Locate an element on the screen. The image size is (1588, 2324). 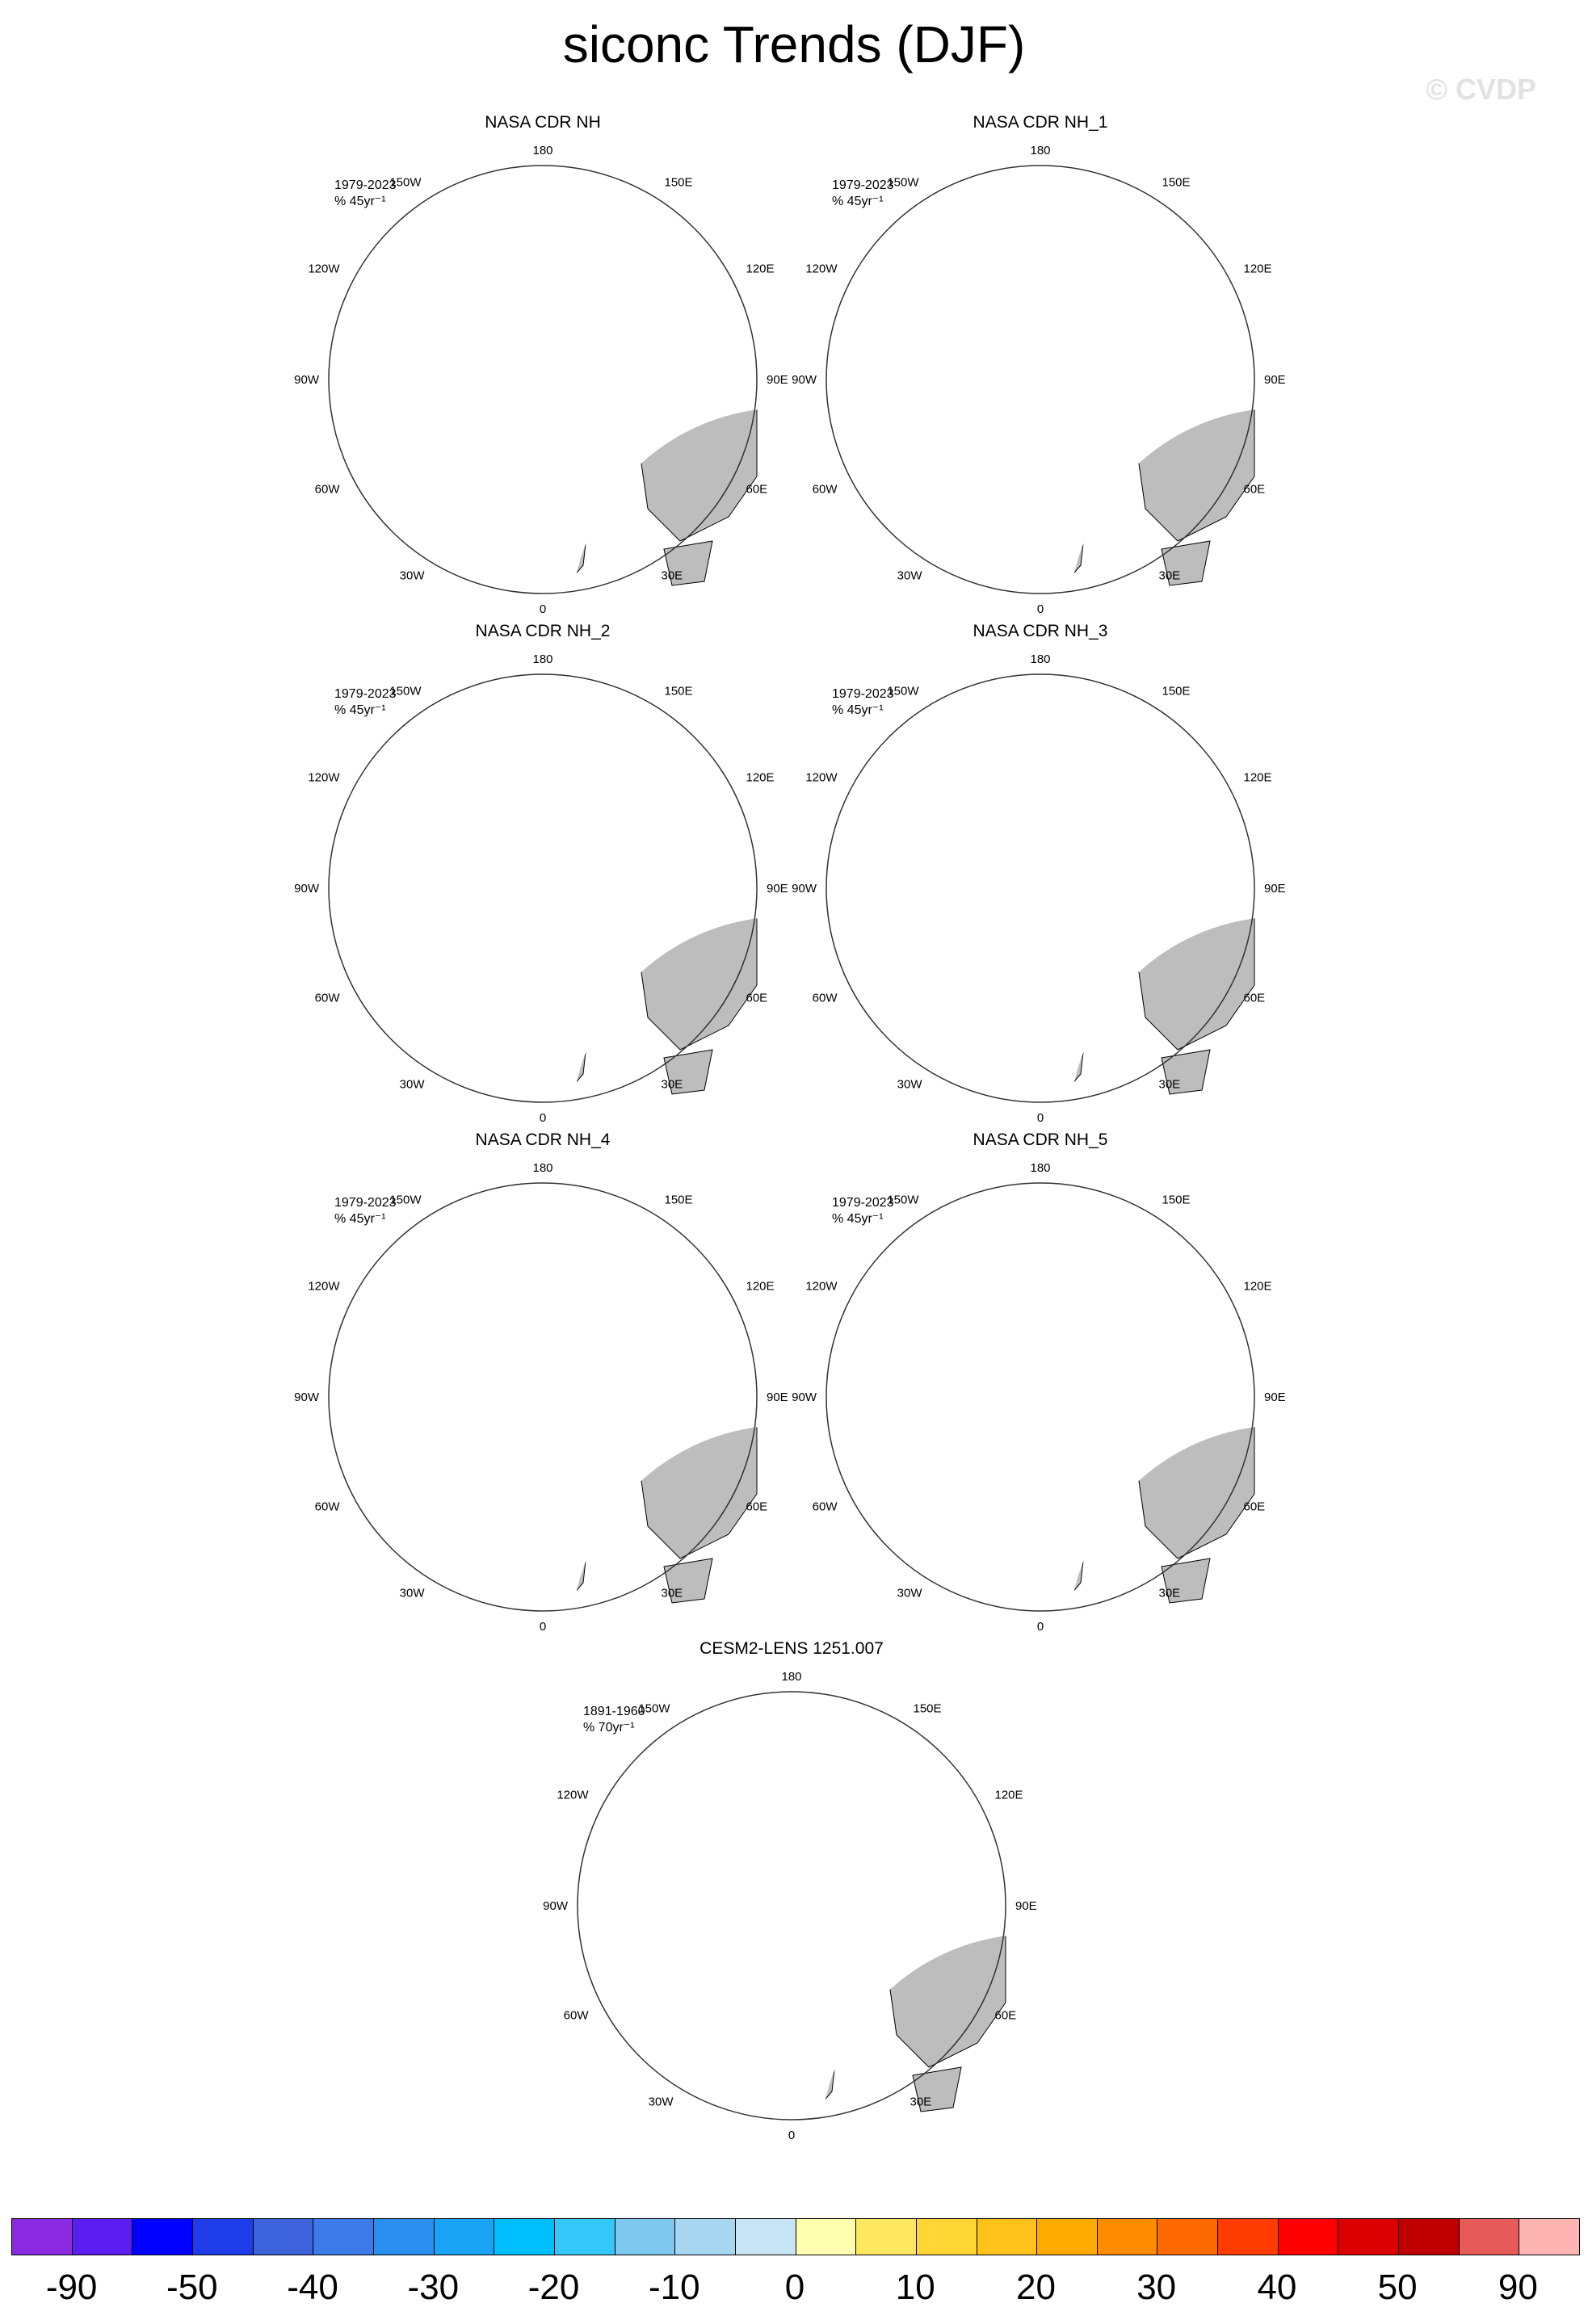
panel-title: NASA CDR NH_4 is located at coordinates (543, 1140).